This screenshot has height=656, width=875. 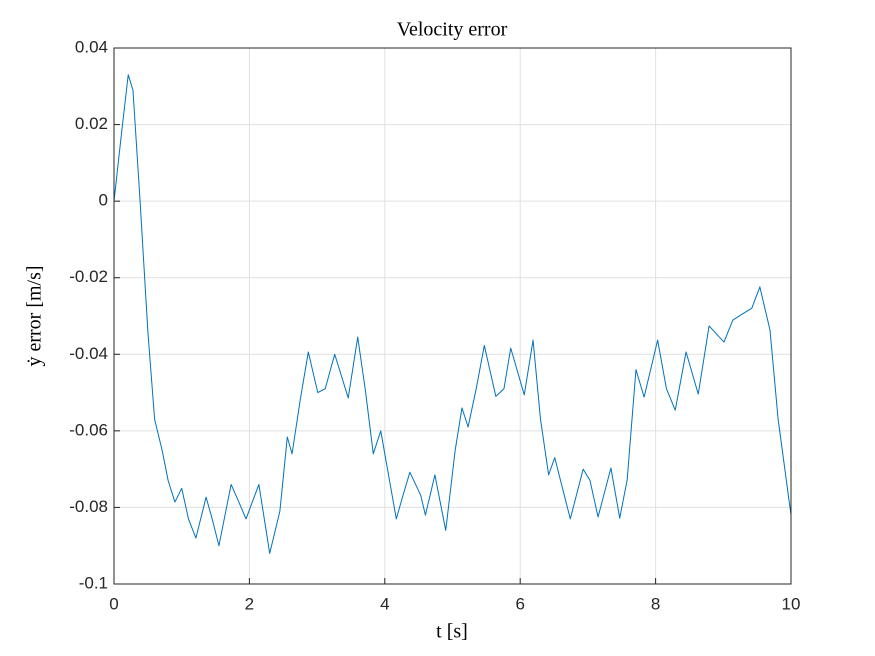 I want to click on x-tick-label: 0, so click(x=113, y=603).